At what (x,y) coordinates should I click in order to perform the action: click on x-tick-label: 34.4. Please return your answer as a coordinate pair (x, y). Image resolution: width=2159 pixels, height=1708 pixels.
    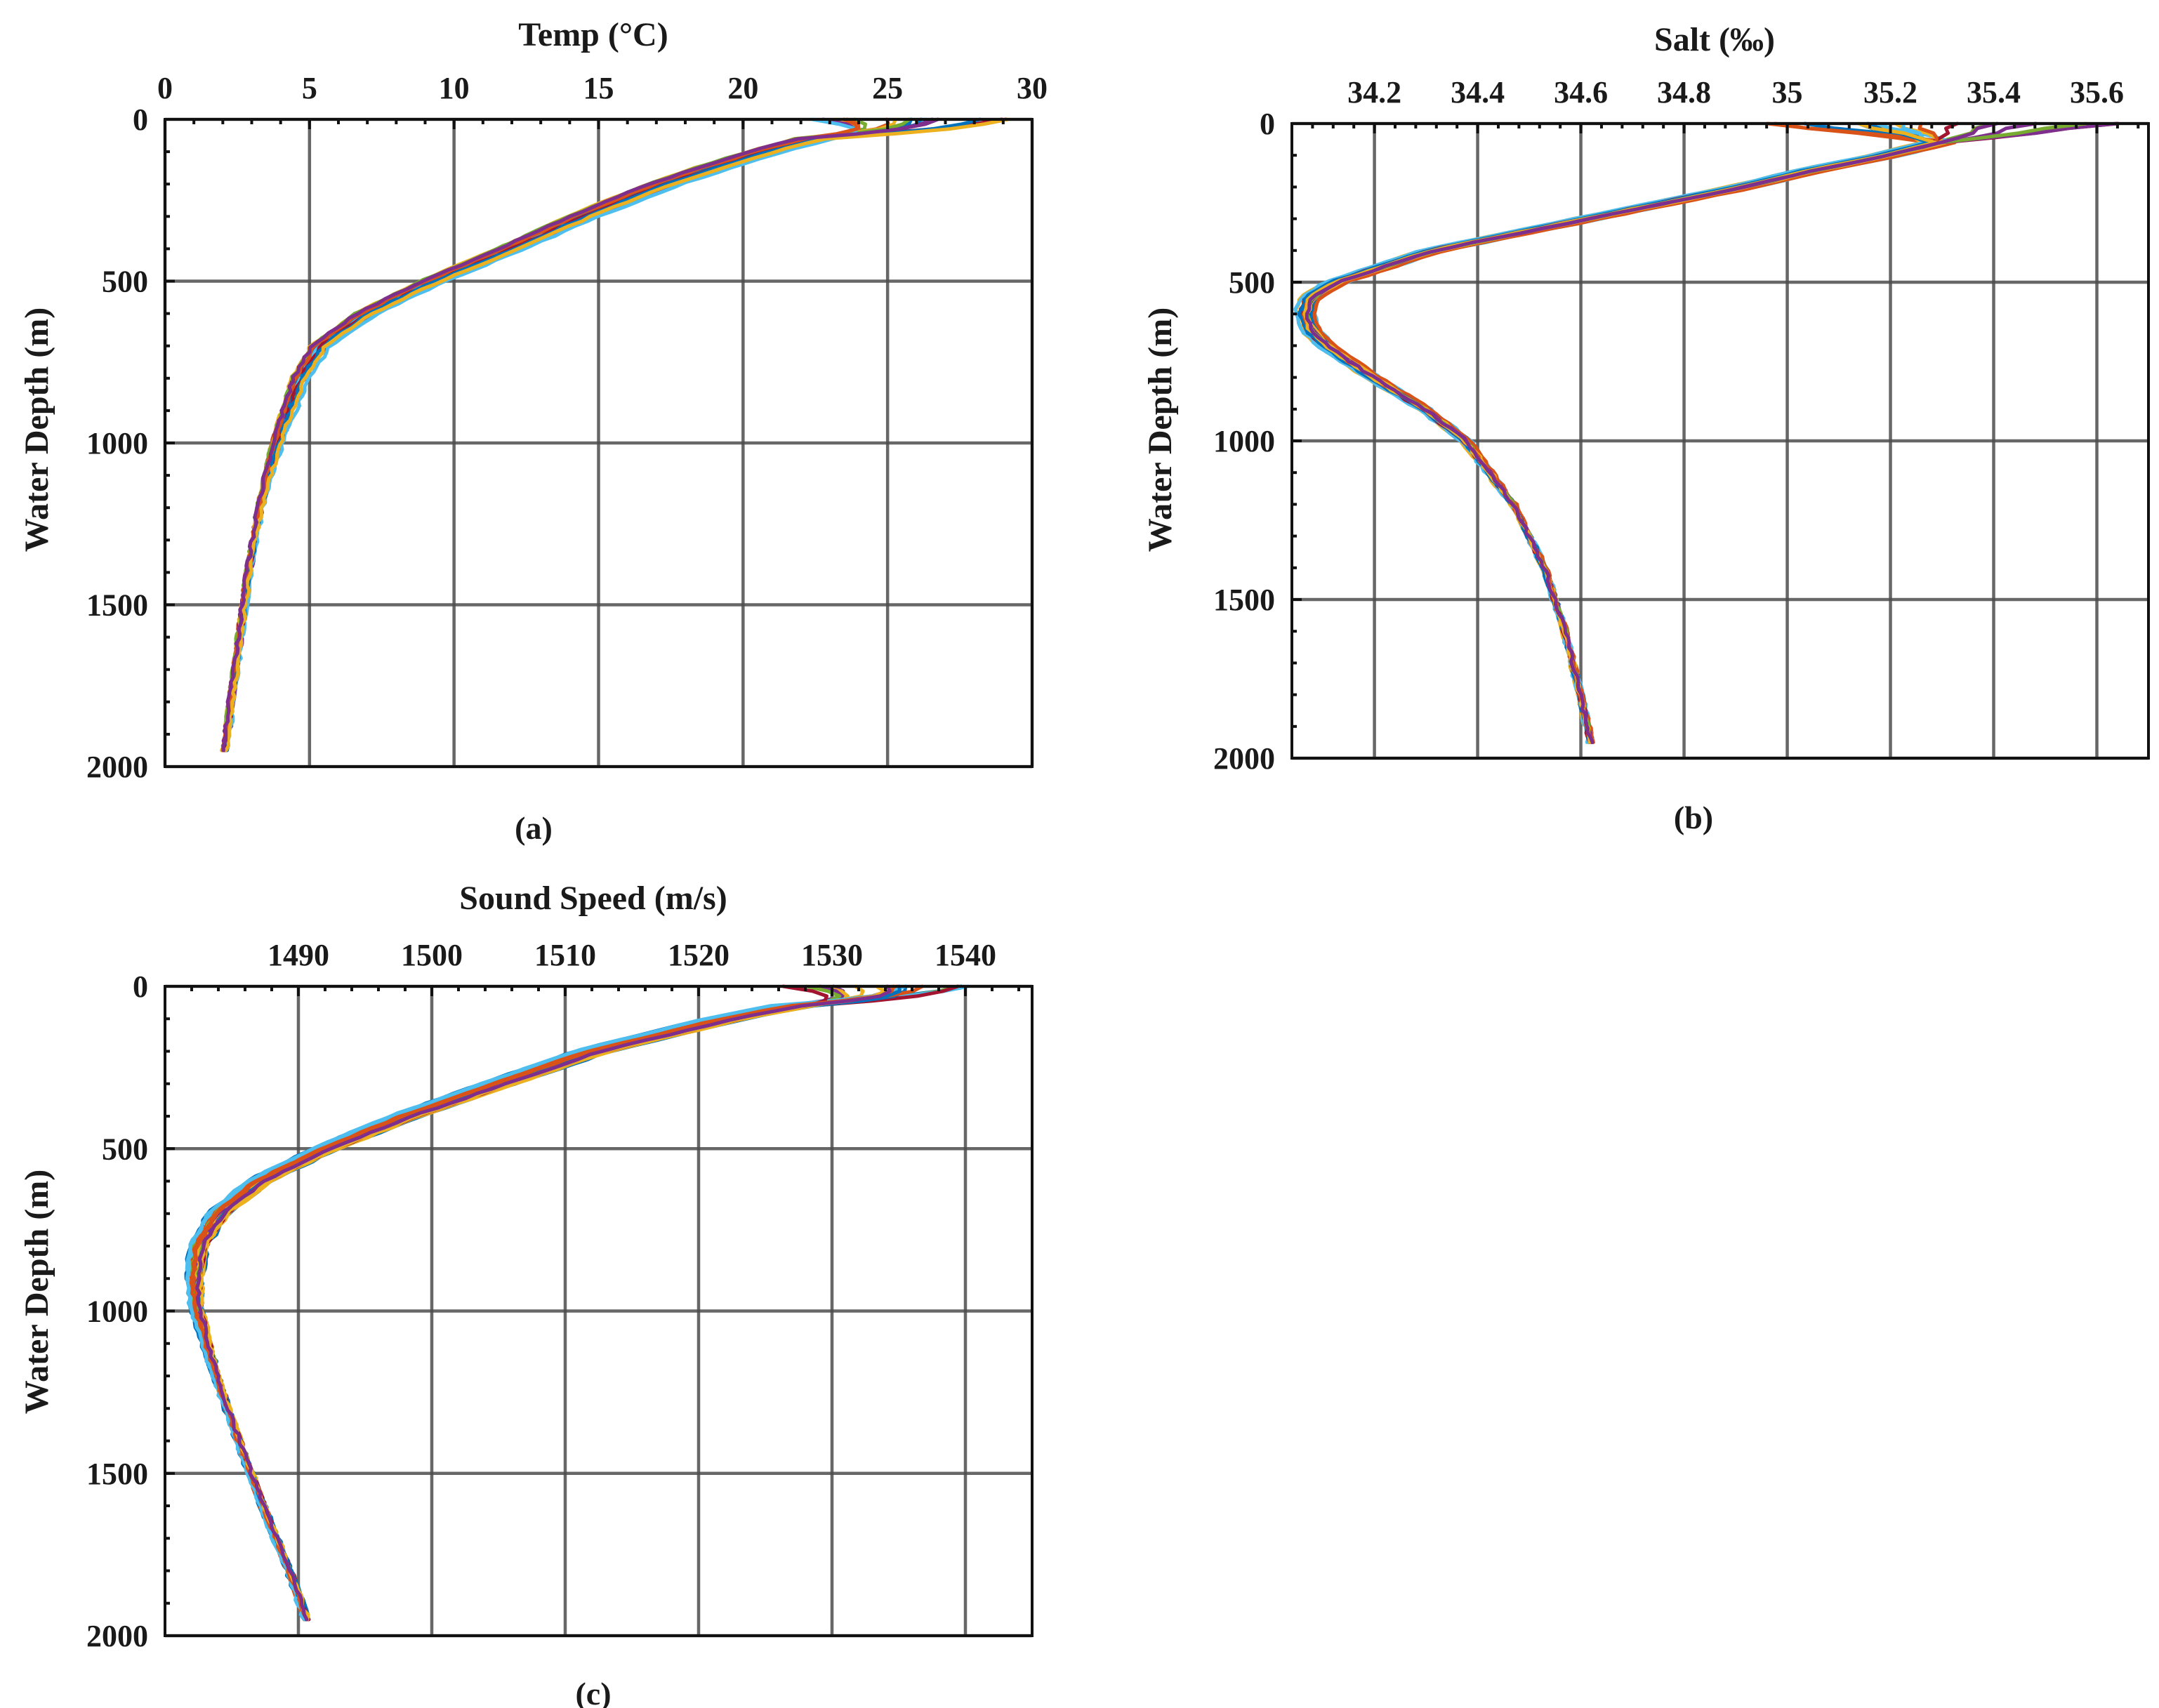
    Looking at the image, I should click on (1478, 93).